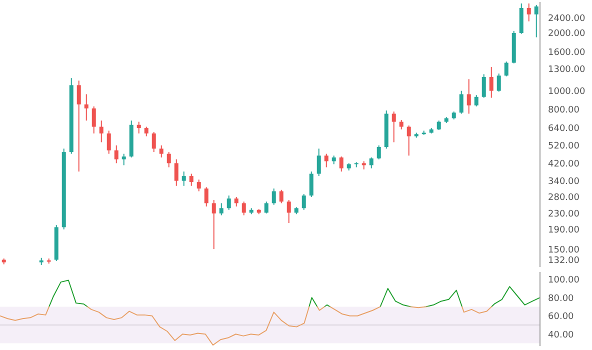 The height and width of the screenshot is (350, 592). I want to click on y-tick-label: 1000.00, so click(567, 92).